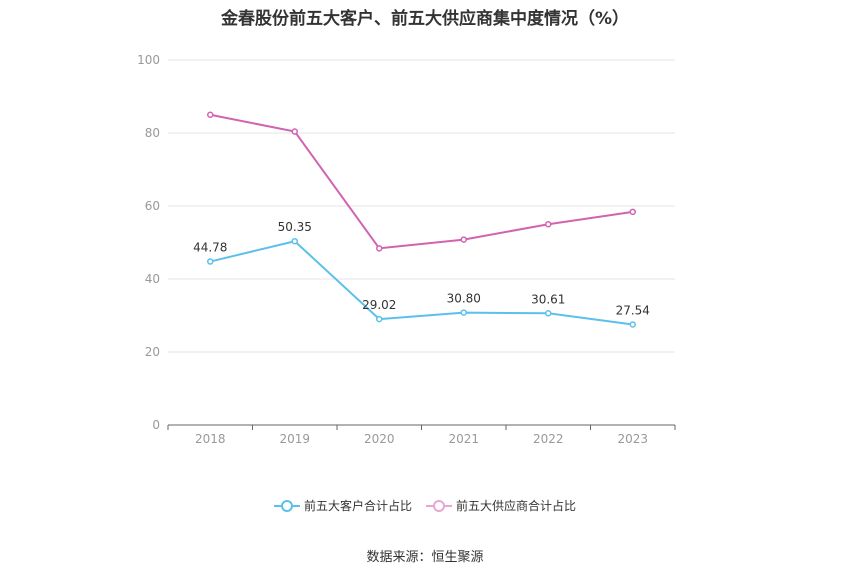 The height and width of the screenshot is (575, 850). Describe the element at coordinates (152, 206) in the screenshot. I see `y-tick-label: 60` at that location.